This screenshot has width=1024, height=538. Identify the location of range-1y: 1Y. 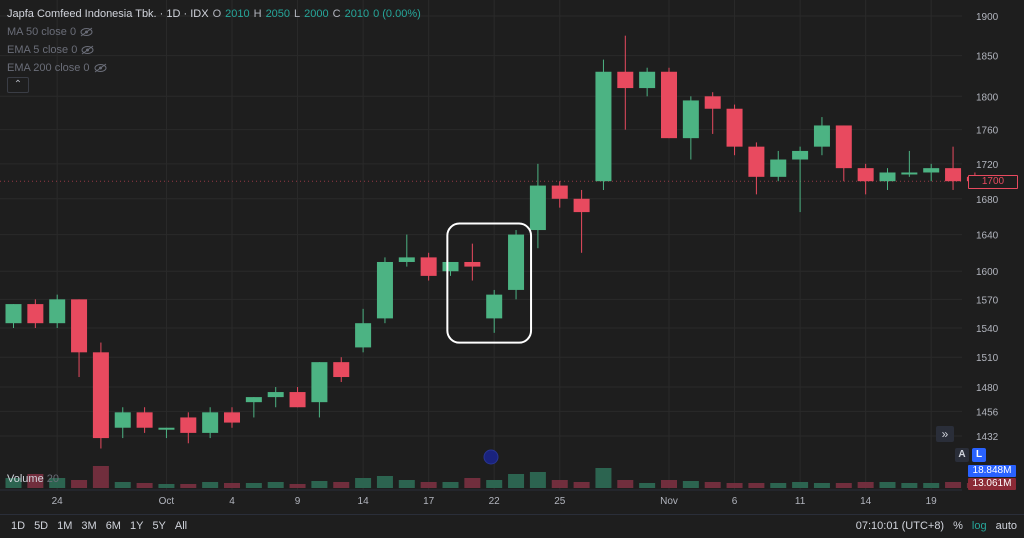
(136, 526).